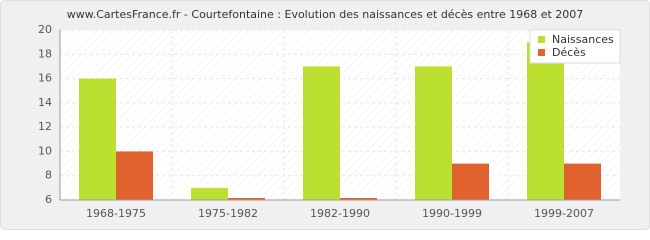  Describe the element at coordinates (45, 53) in the screenshot. I see `y-tick-label: 18` at that location.